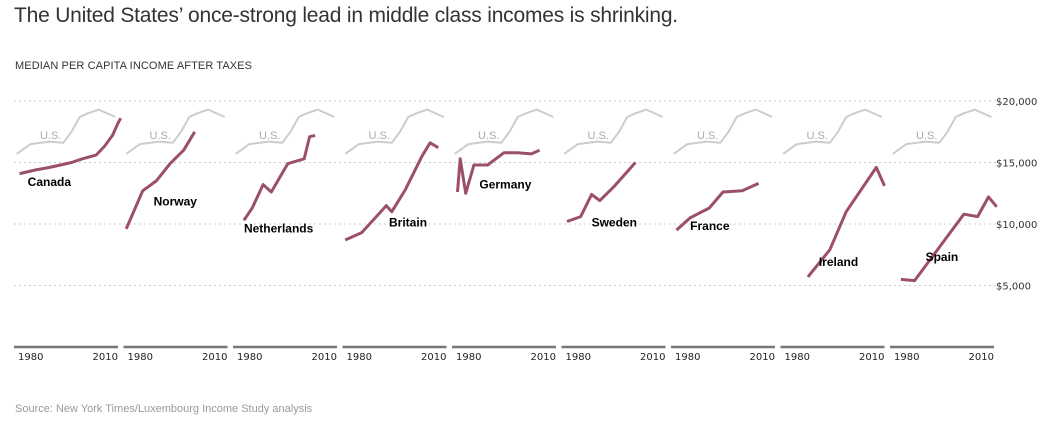  I want to click on country-line-norway, so click(160, 180).